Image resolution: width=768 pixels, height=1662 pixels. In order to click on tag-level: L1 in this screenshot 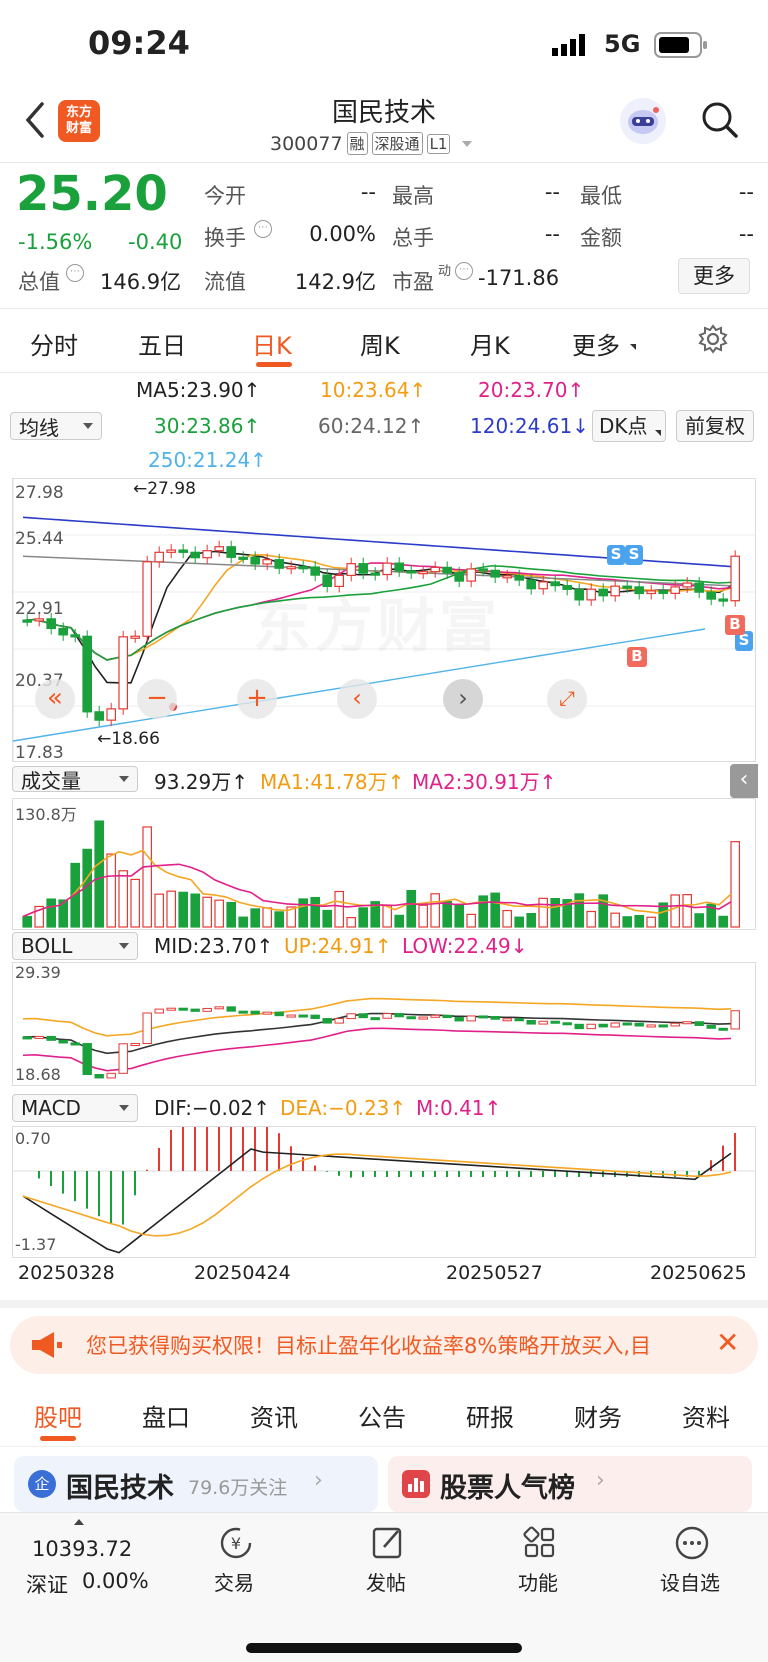, I will do `click(438, 143)`.